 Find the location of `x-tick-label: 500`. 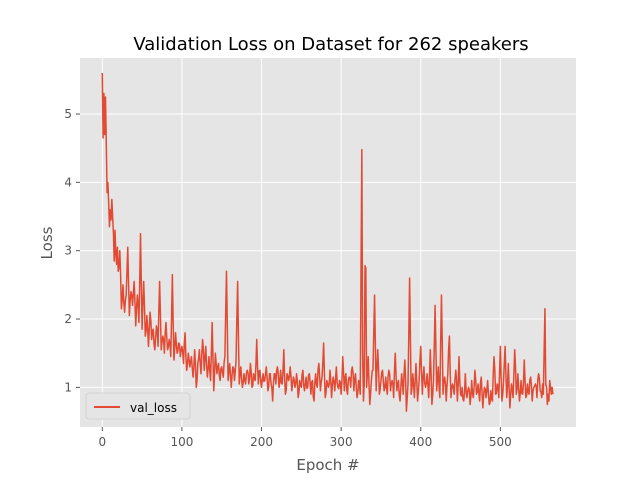

x-tick-label: 500 is located at coordinates (500, 442).